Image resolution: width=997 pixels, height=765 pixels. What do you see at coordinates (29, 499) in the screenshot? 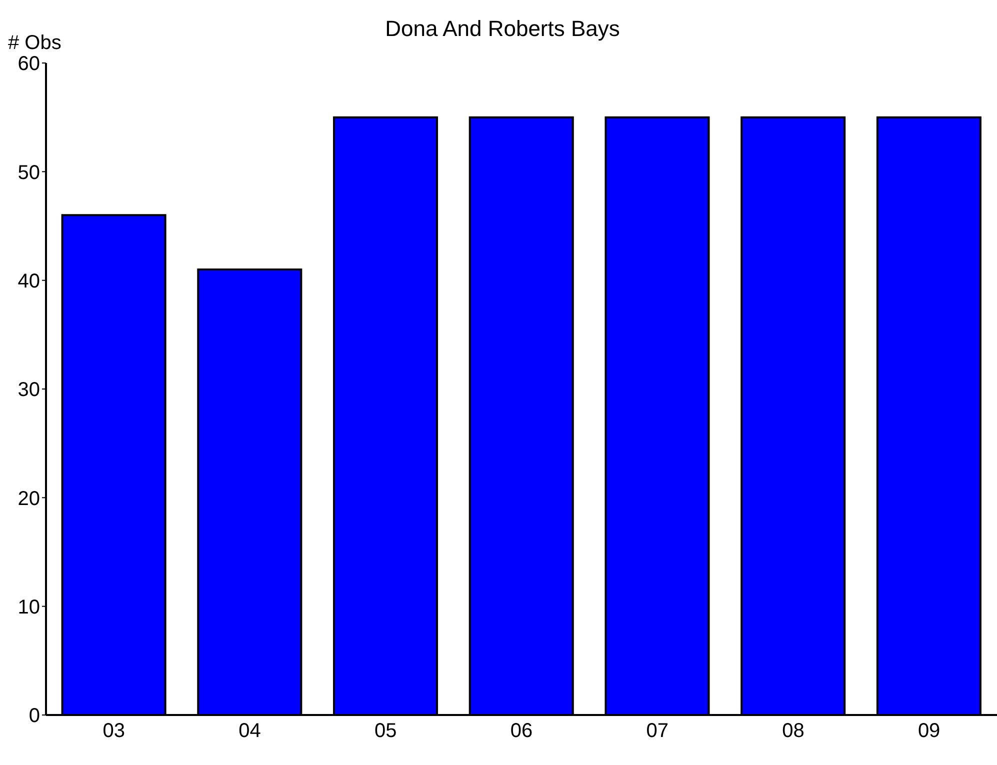
I see `y-tick-label: 20` at bounding box center [29, 499].